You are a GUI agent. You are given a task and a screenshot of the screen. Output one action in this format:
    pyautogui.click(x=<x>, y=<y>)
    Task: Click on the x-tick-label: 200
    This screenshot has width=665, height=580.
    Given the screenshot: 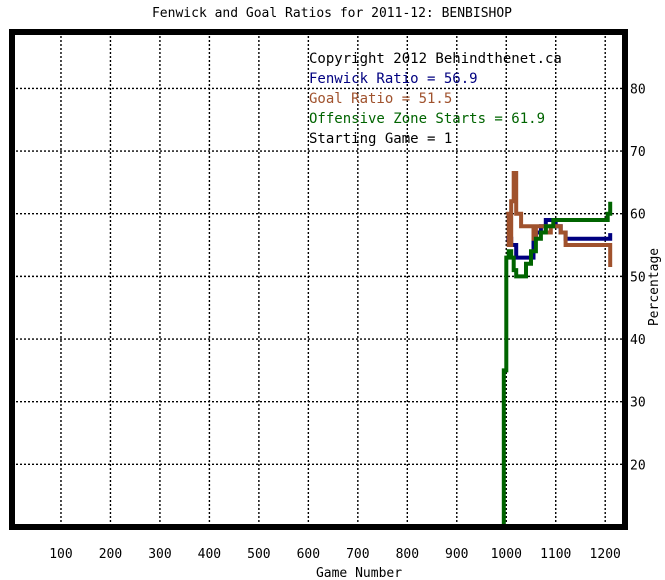 What is the action you would take?
    pyautogui.click(x=110, y=554)
    